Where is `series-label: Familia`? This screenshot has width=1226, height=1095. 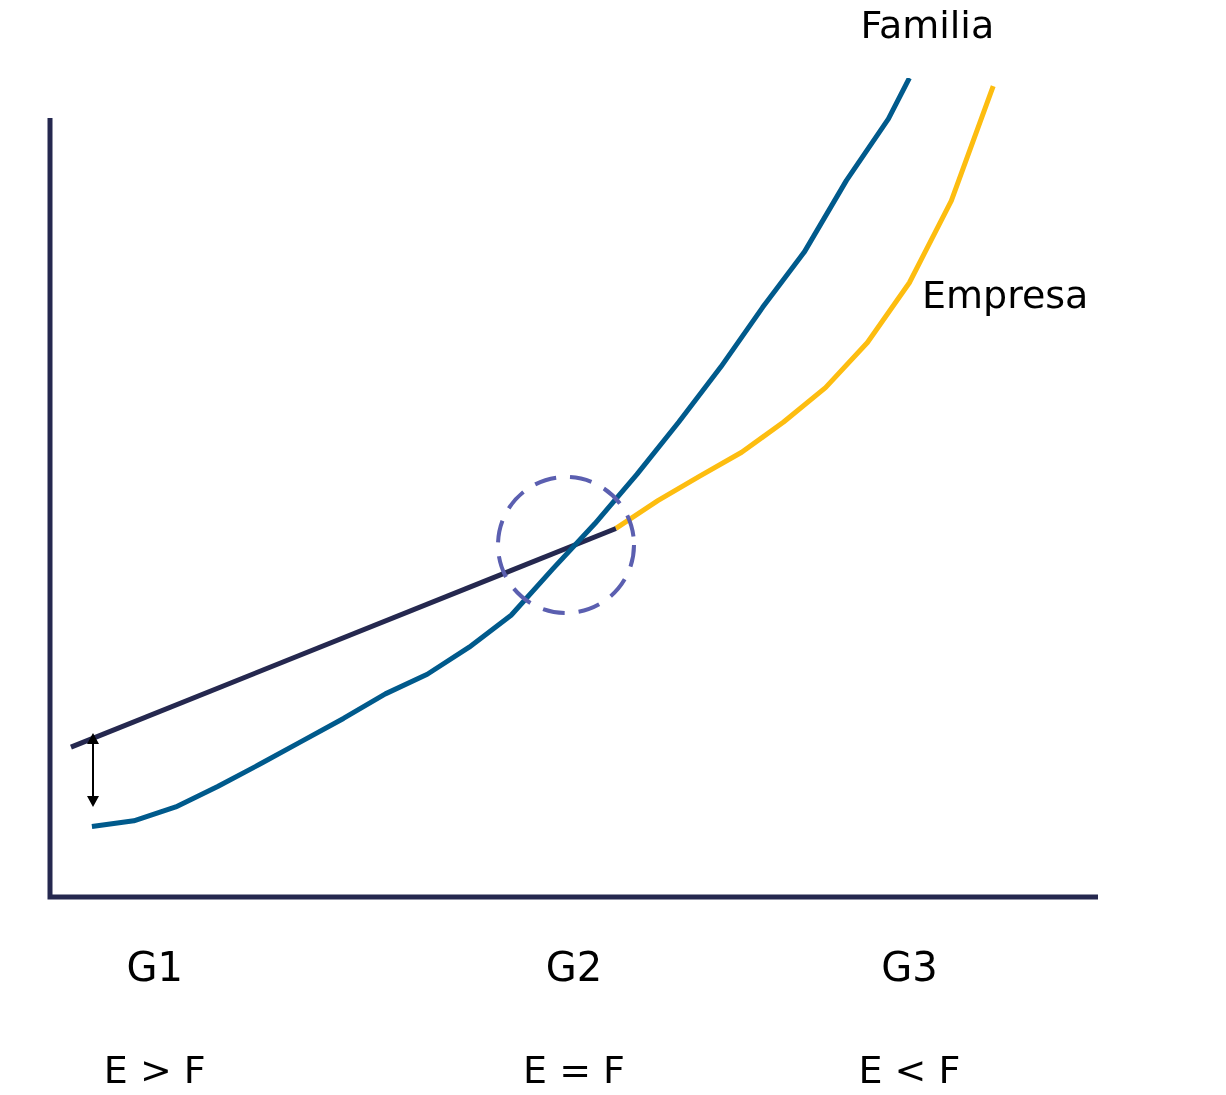 series-label: Familia is located at coordinates (927, 24).